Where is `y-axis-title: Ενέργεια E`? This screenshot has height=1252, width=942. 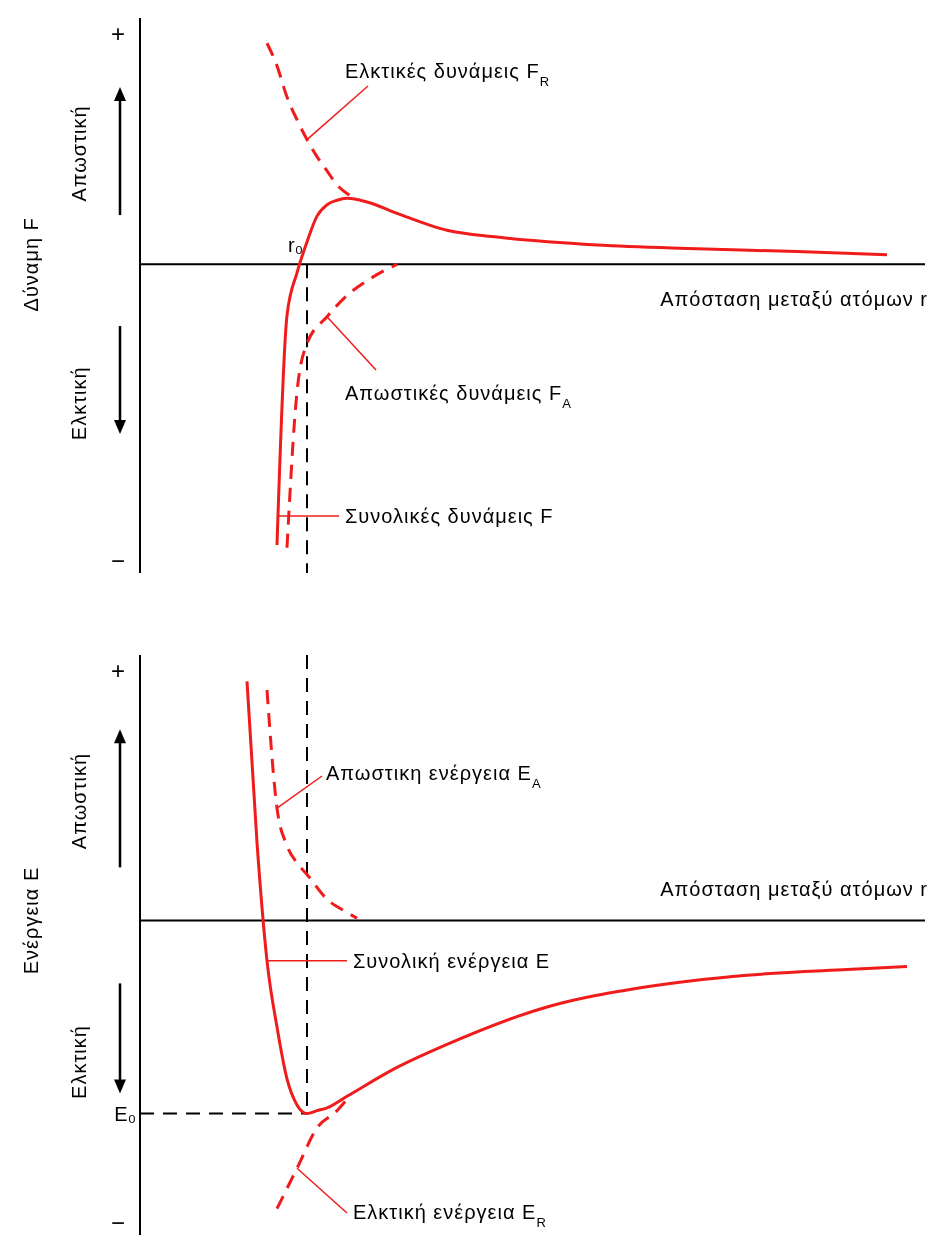
y-axis-title: Ενέργεια E is located at coordinates (31, 920).